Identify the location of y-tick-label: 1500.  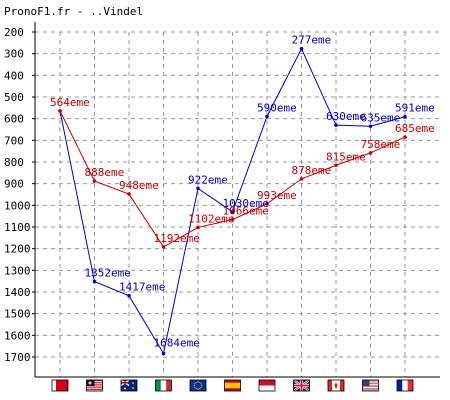
(17, 314).